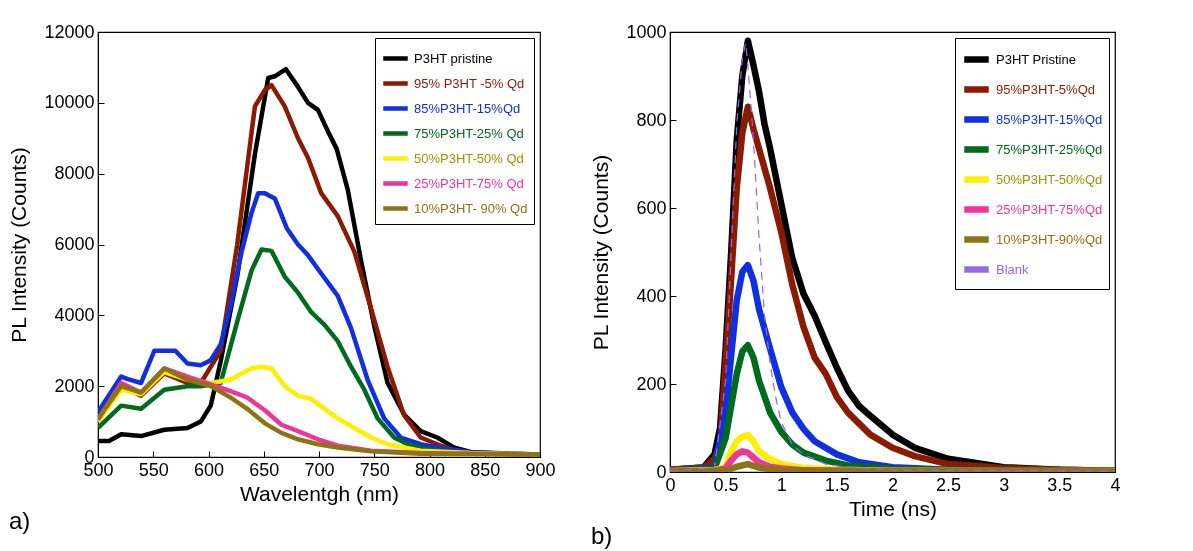 This screenshot has height=551, width=1193. I want to click on x-tick-label: 2.5, so click(949, 484).